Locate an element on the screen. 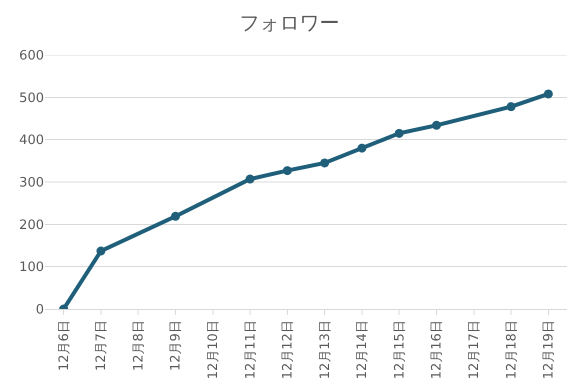 Image resolution: width=579 pixels, height=391 pixels. y-tick-label: 500 is located at coordinates (31, 98).